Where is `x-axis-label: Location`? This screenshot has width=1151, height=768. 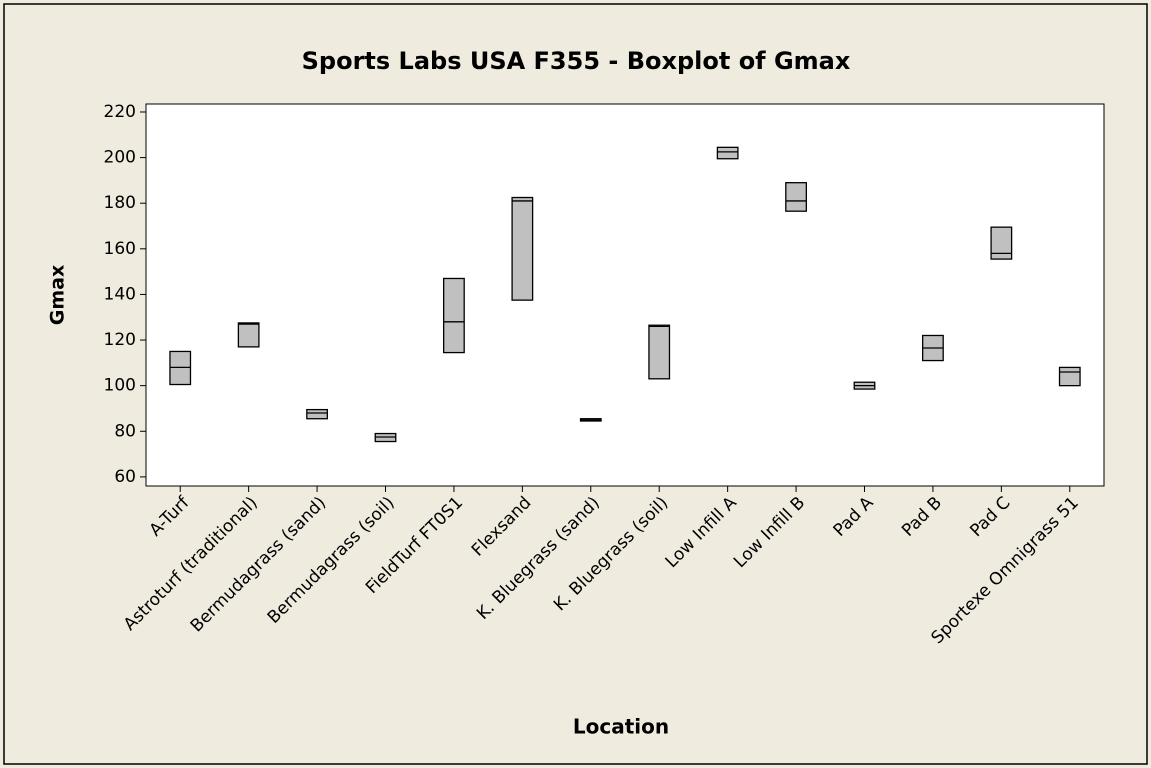
x-axis-label: Location is located at coordinates (621, 727).